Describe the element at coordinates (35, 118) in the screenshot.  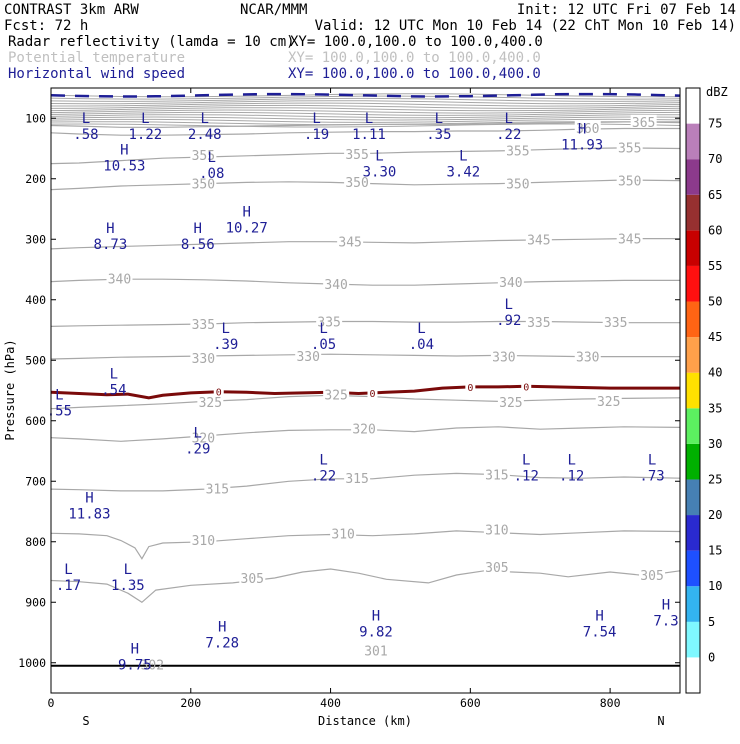
I see `y-tick-label: 100` at that location.